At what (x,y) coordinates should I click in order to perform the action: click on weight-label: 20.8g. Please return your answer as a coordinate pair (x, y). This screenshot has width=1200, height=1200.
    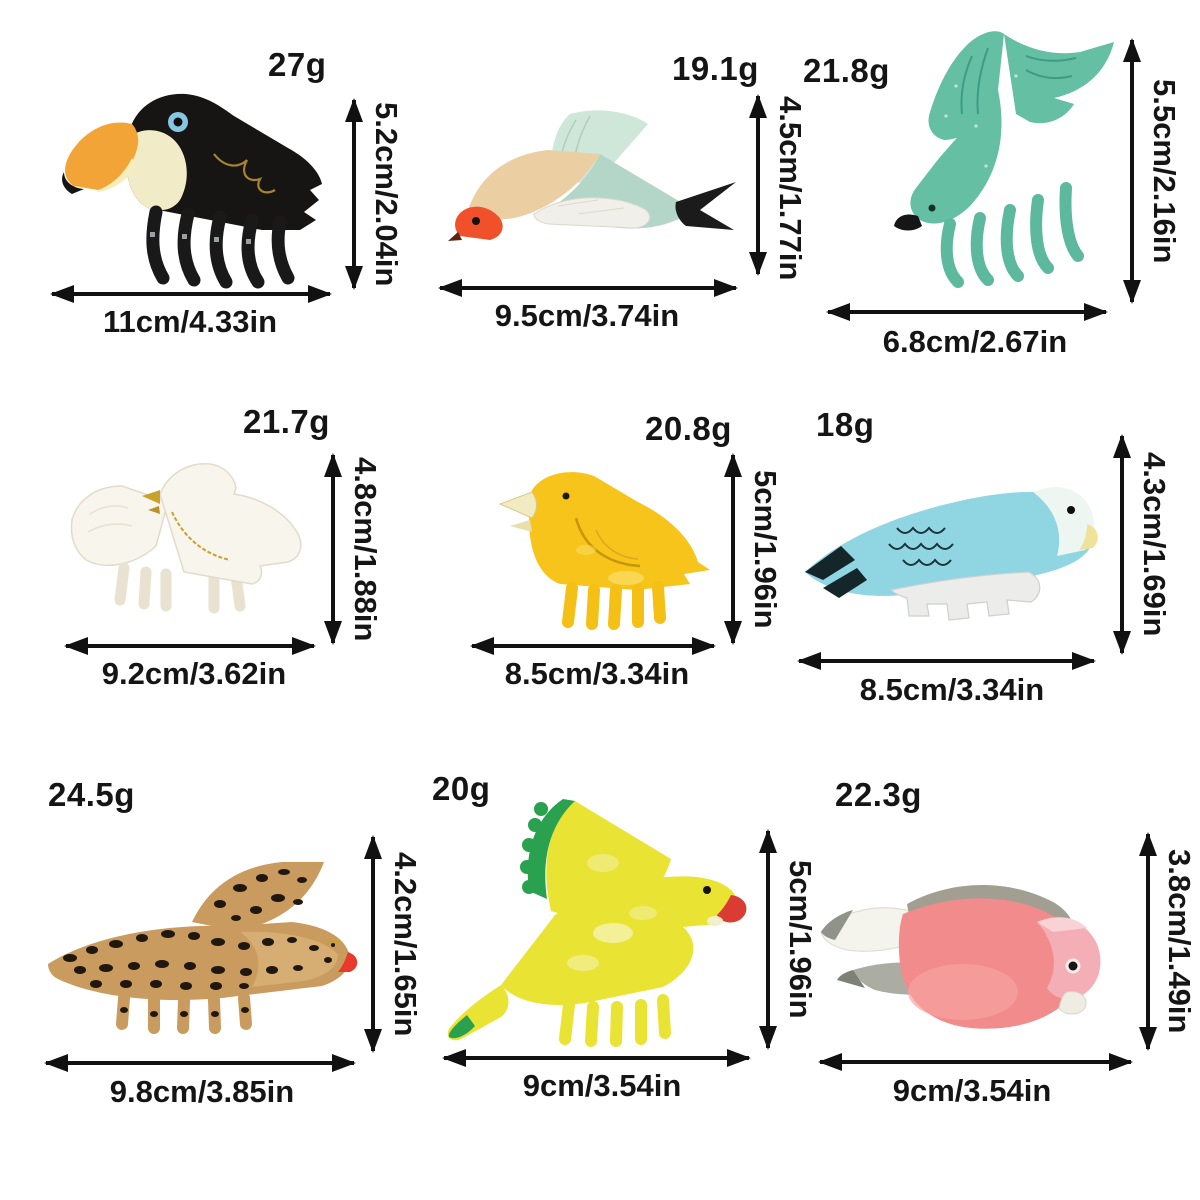
    Looking at the image, I should click on (688, 428).